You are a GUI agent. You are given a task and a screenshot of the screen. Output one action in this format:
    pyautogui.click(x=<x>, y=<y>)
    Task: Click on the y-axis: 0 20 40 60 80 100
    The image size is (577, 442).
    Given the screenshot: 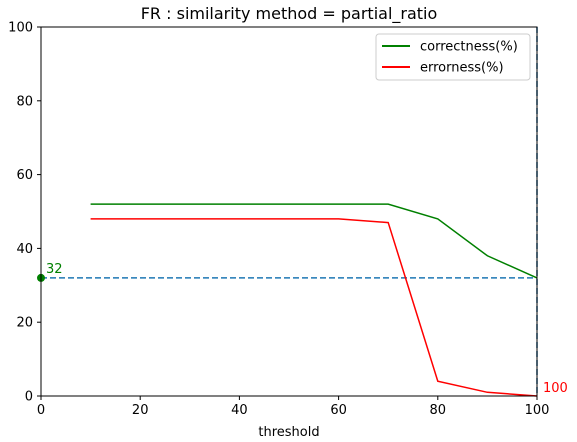 What is the action you would take?
    pyautogui.click(x=24, y=213)
    